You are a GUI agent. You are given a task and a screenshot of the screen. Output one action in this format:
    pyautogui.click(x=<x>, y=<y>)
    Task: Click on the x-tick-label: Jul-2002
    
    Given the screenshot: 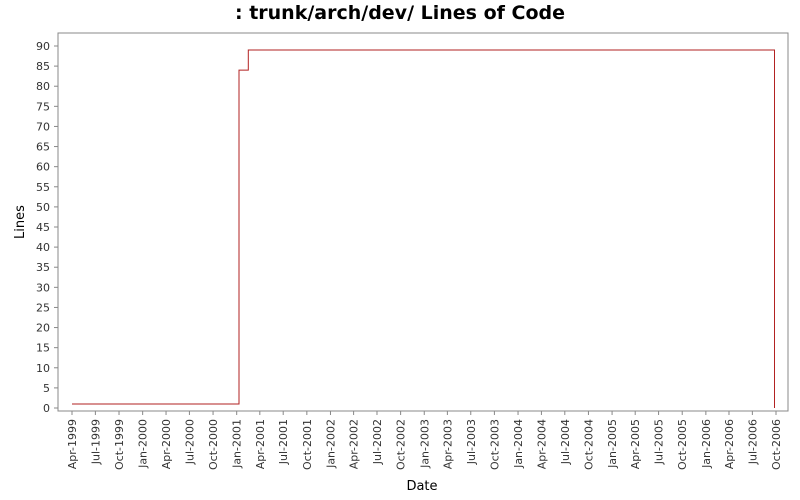 What is the action you would take?
    pyautogui.click(x=377, y=442)
    